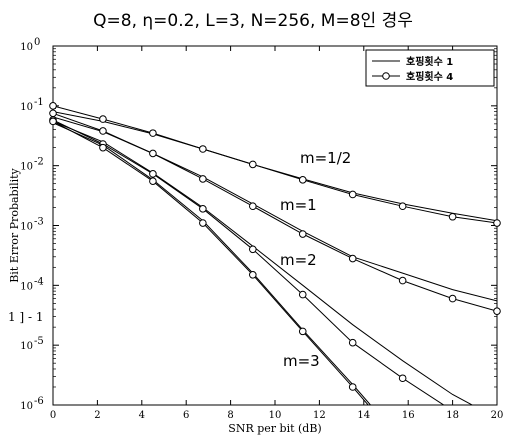 This screenshot has height=442, width=506. I want to click on y-axis-label: Bit Error Probability, so click(14, 224).